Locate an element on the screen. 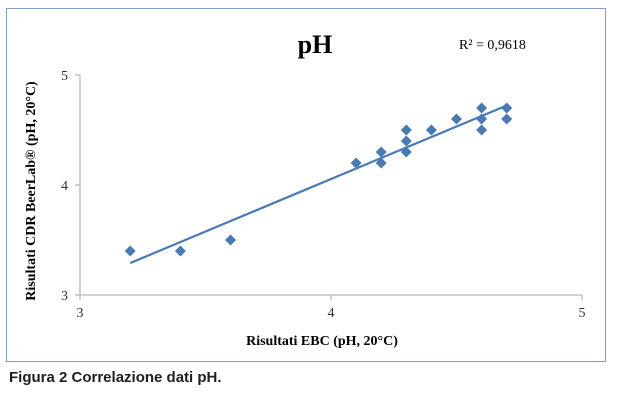  x-tick-label: 4 is located at coordinates (331, 313).